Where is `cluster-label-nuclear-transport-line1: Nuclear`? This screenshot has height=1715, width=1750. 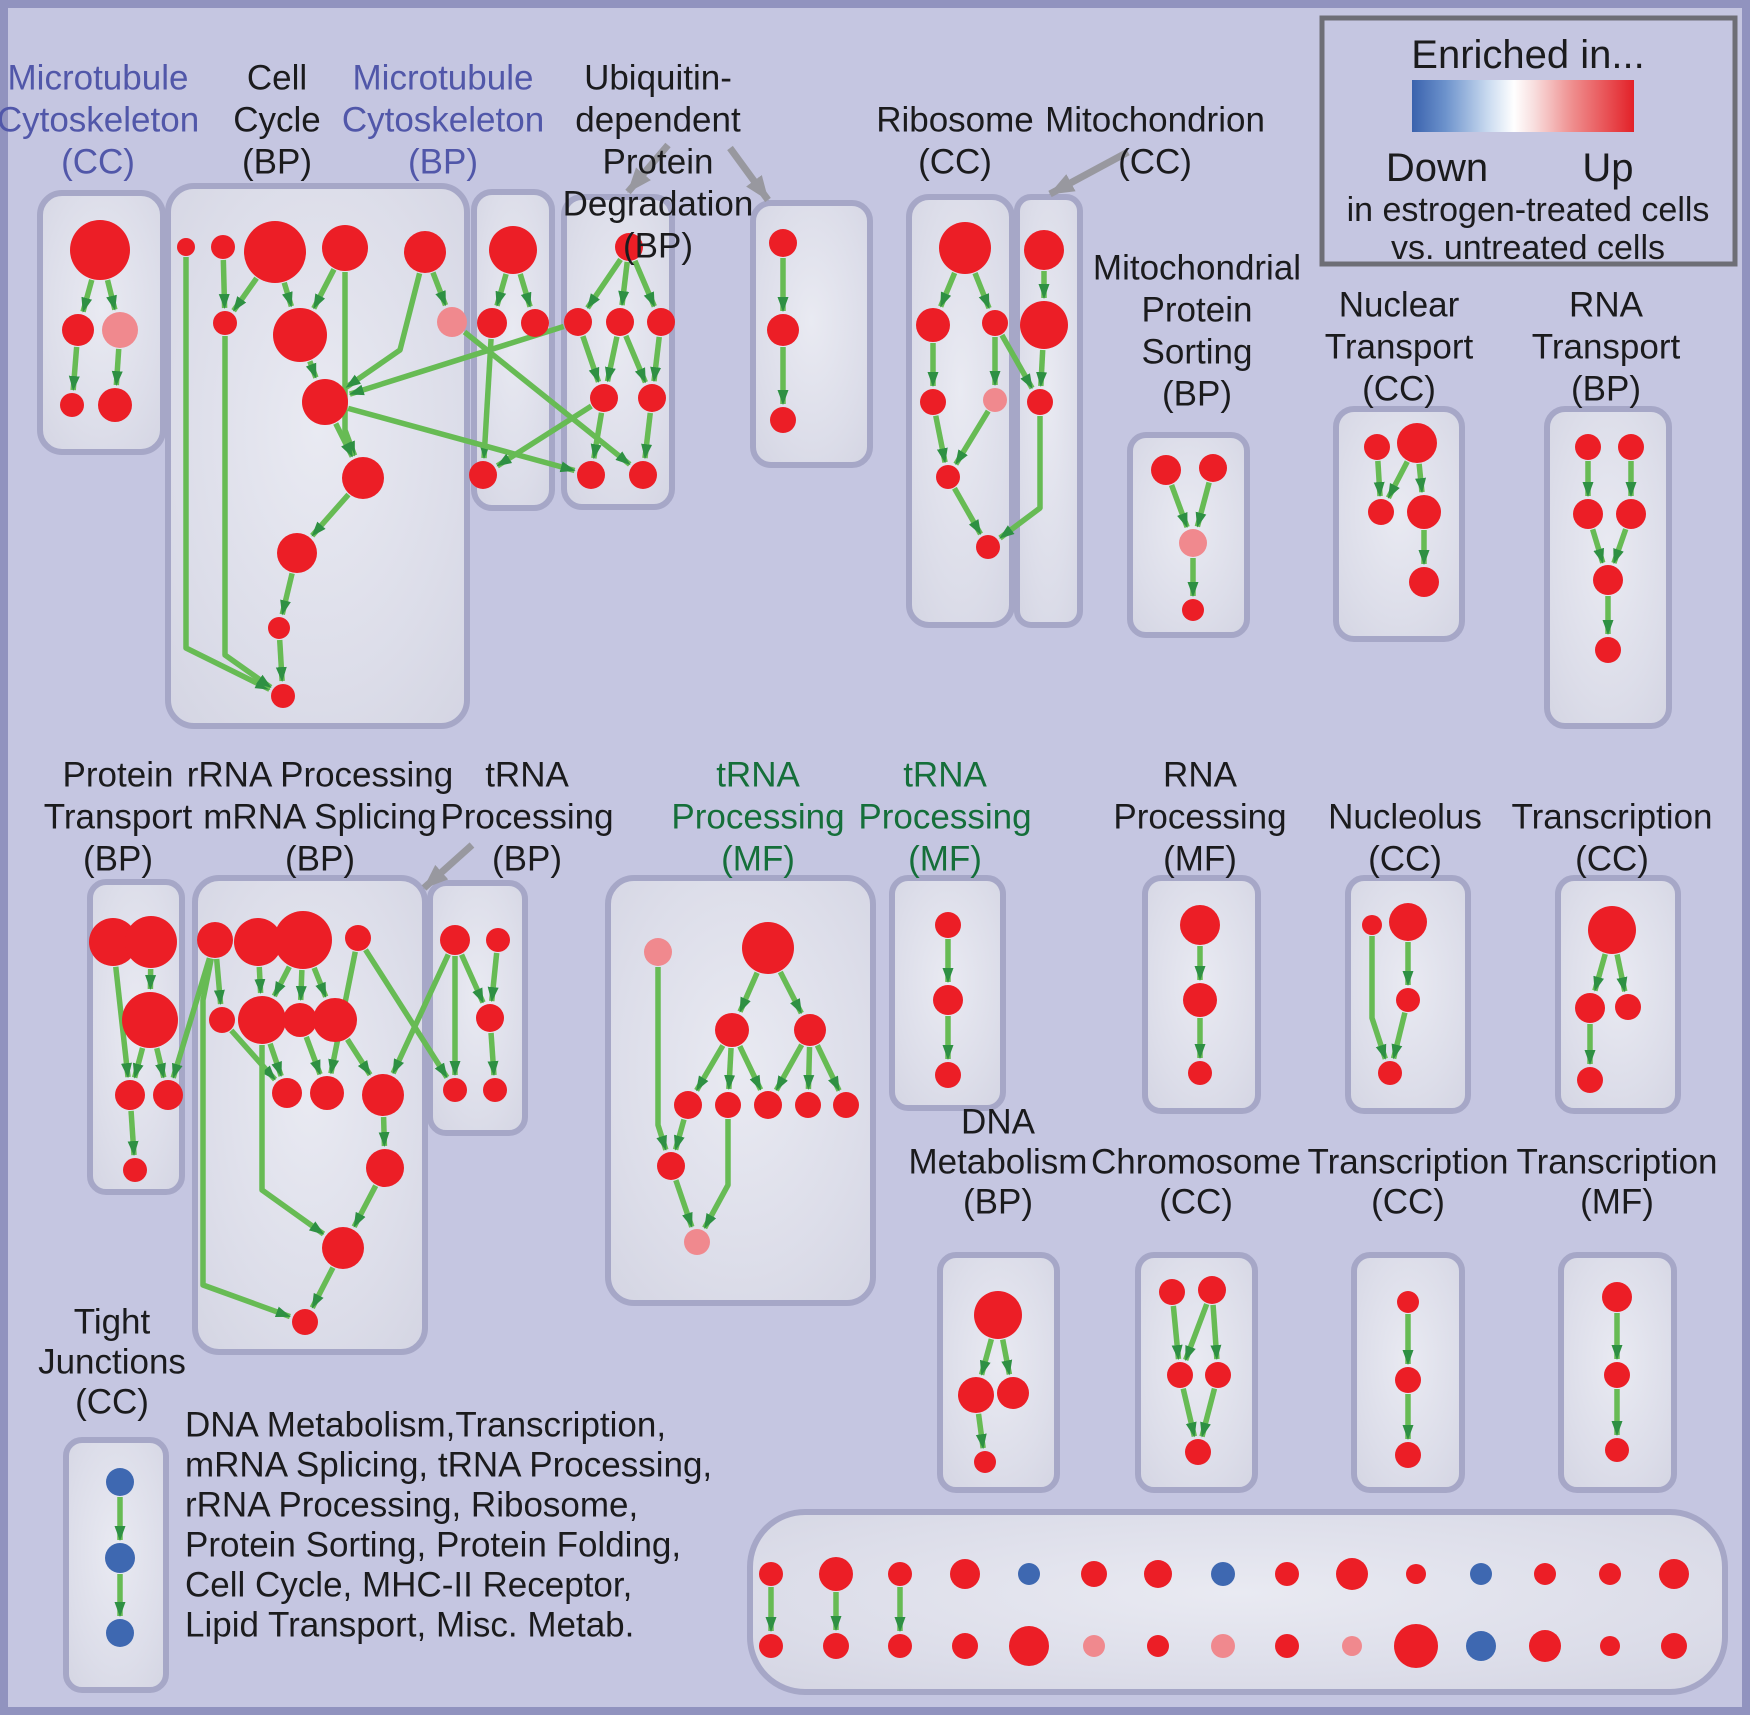
cluster-label-nuclear-transport-line1: Nuclear is located at coordinates (1399, 305).